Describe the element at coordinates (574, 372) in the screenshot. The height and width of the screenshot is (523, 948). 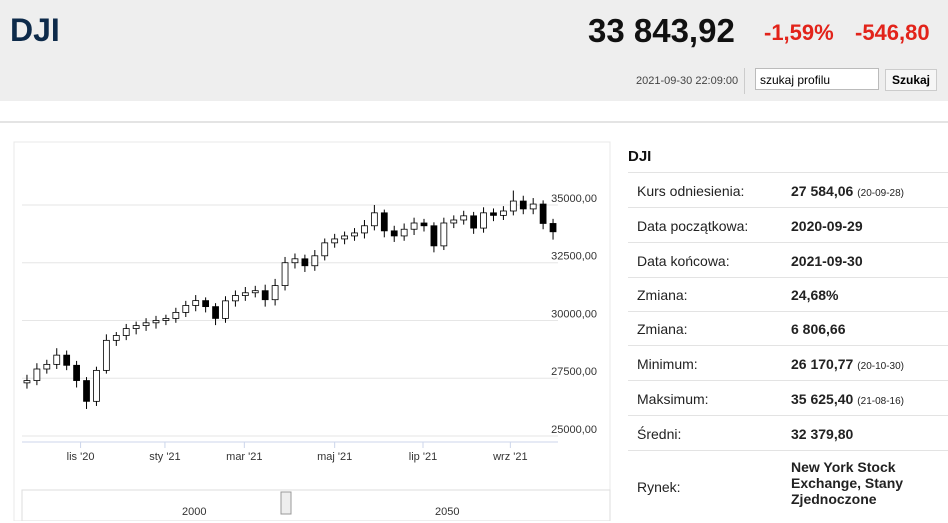
I see `y-tick-label: 27500,00` at that location.